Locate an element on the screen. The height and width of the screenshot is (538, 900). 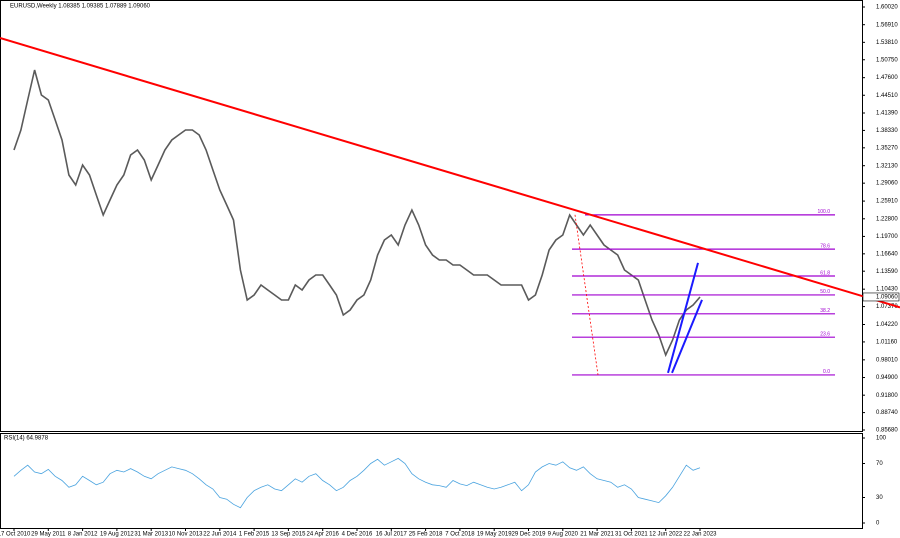
y-tick-label: 1.47600 is located at coordinates (887, 78).